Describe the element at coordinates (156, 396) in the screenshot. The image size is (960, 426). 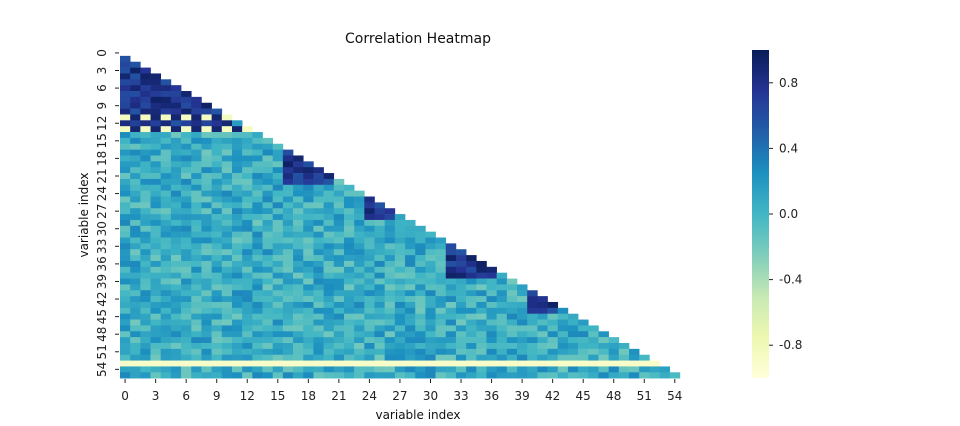
I see `x-tick-label: 3` at that location.